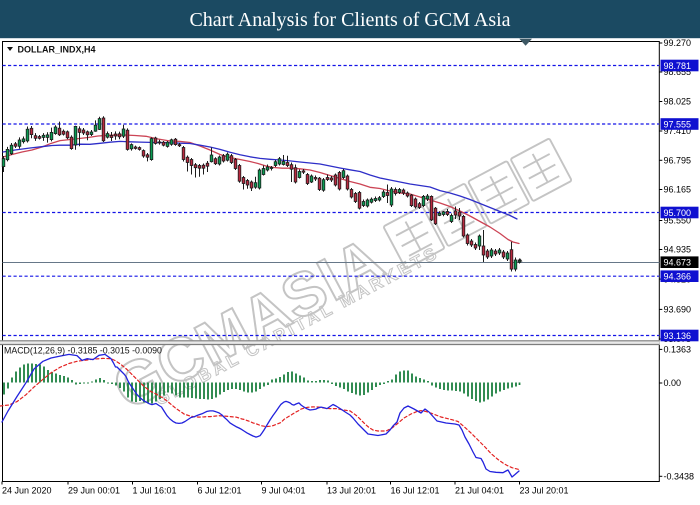  I want to click on svg-text: 93.690, so click(678, 310).